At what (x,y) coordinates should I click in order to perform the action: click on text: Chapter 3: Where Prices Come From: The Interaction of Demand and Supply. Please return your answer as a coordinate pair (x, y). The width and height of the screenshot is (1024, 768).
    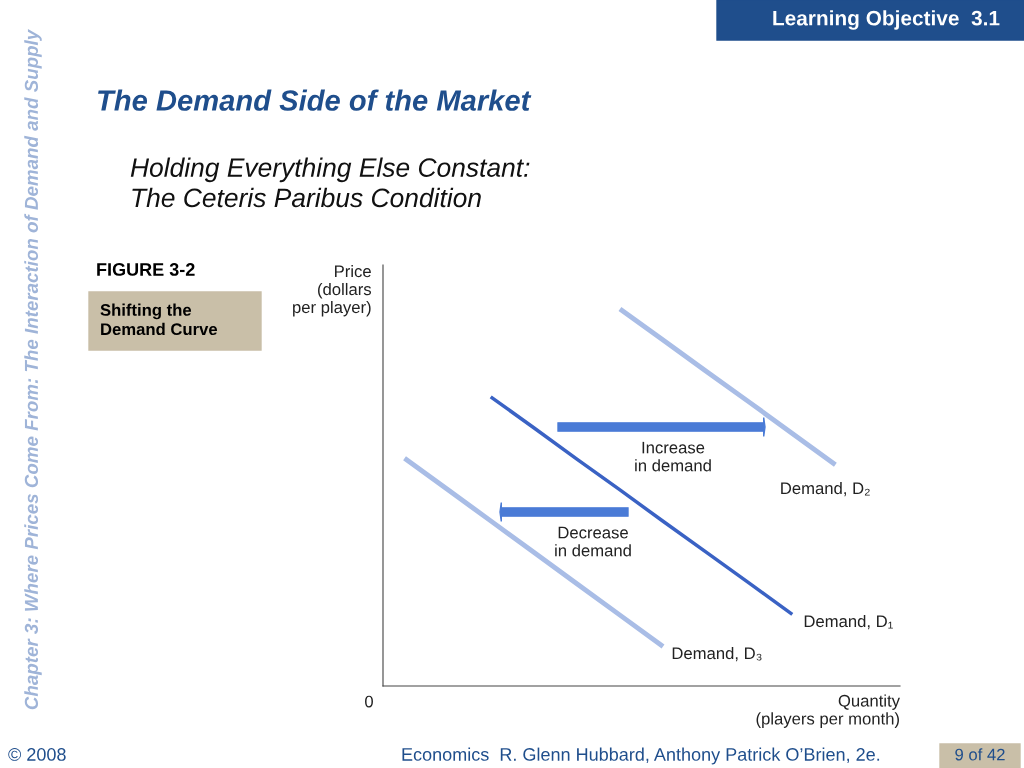
    Looking at the image, I should click on (33, 369).